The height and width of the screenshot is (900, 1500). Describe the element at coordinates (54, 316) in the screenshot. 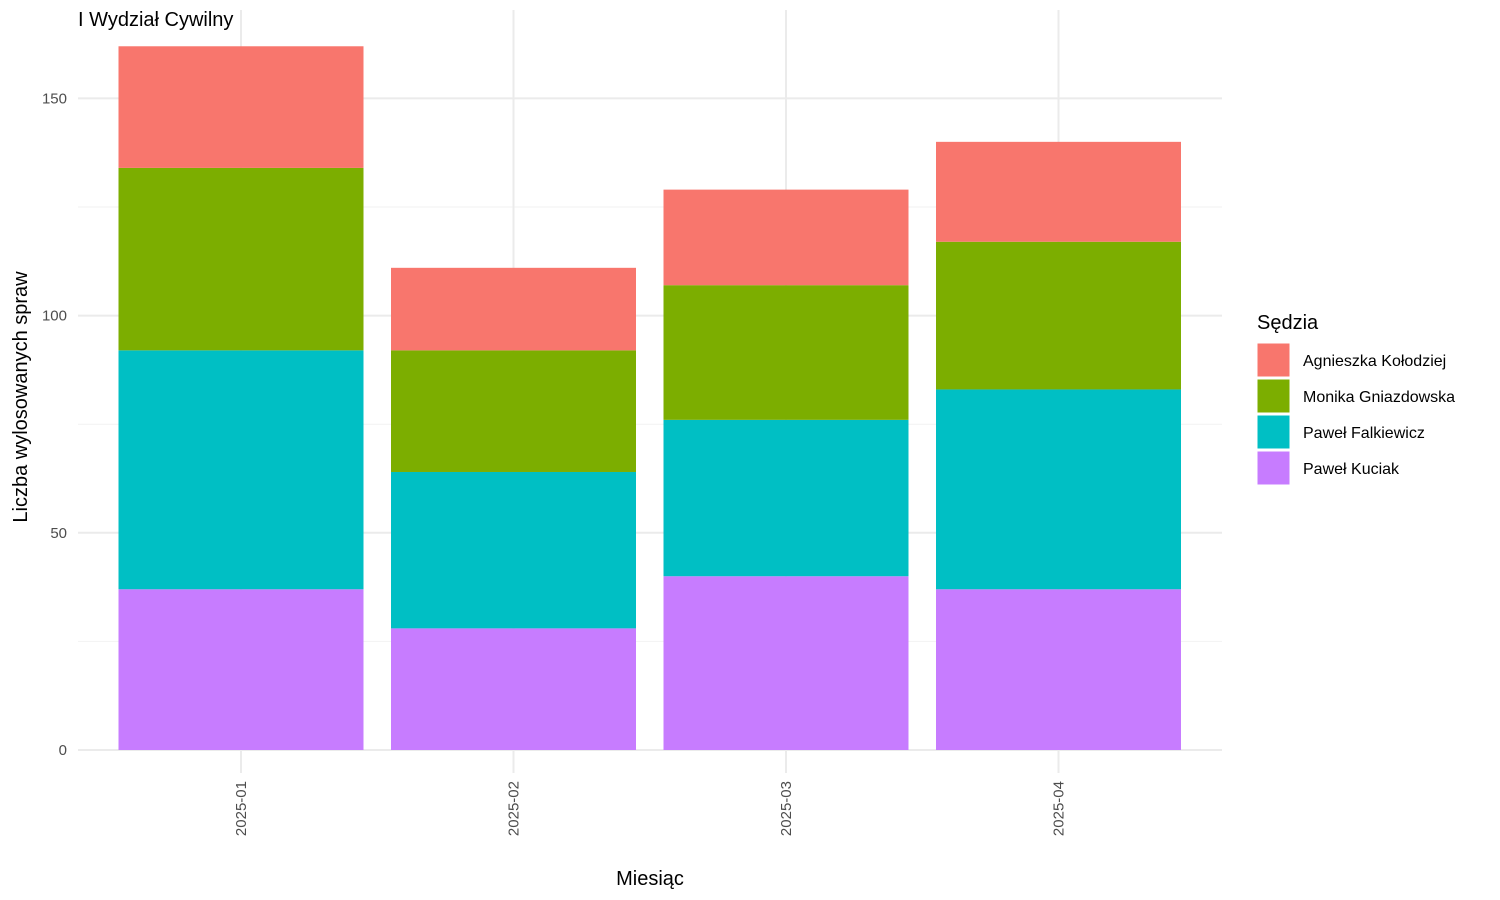

I see `y-tick-label: 100` at that location.